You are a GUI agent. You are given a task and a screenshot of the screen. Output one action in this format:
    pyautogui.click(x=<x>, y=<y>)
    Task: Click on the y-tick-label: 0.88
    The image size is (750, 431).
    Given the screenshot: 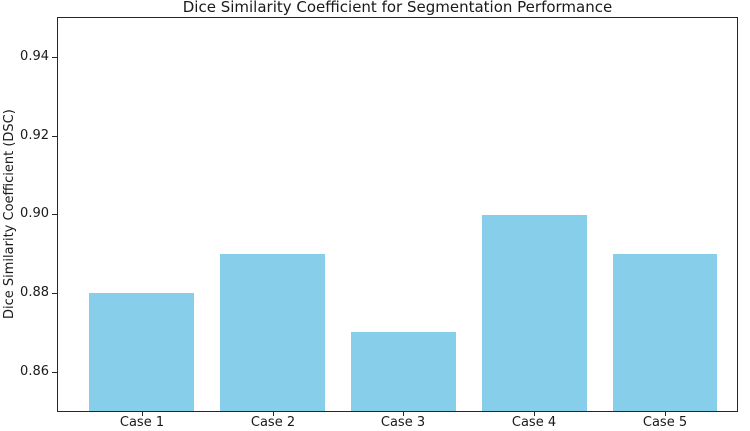 What is the action you would take?
    pyautogui.click(x=34, y=292)
    